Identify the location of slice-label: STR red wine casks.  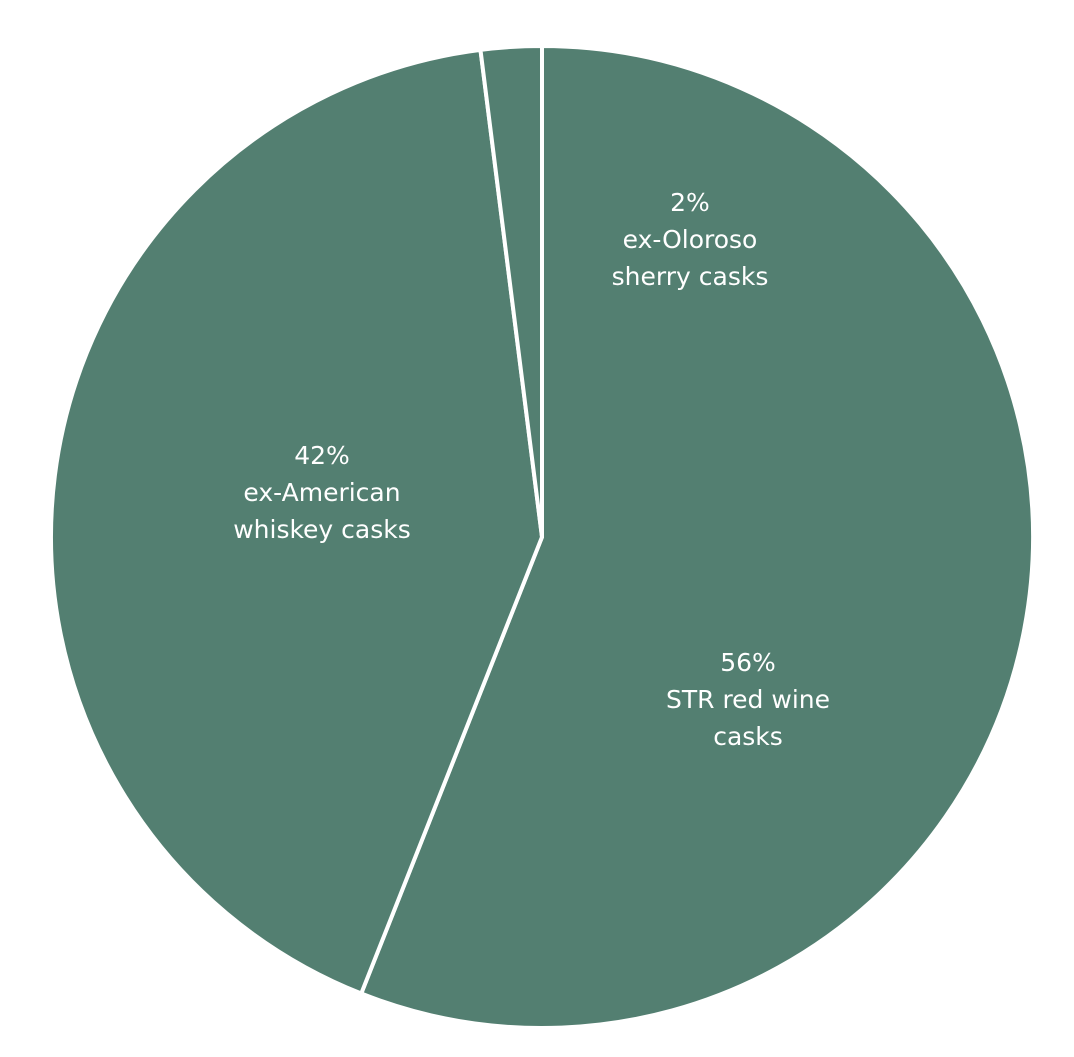
(748, 718).